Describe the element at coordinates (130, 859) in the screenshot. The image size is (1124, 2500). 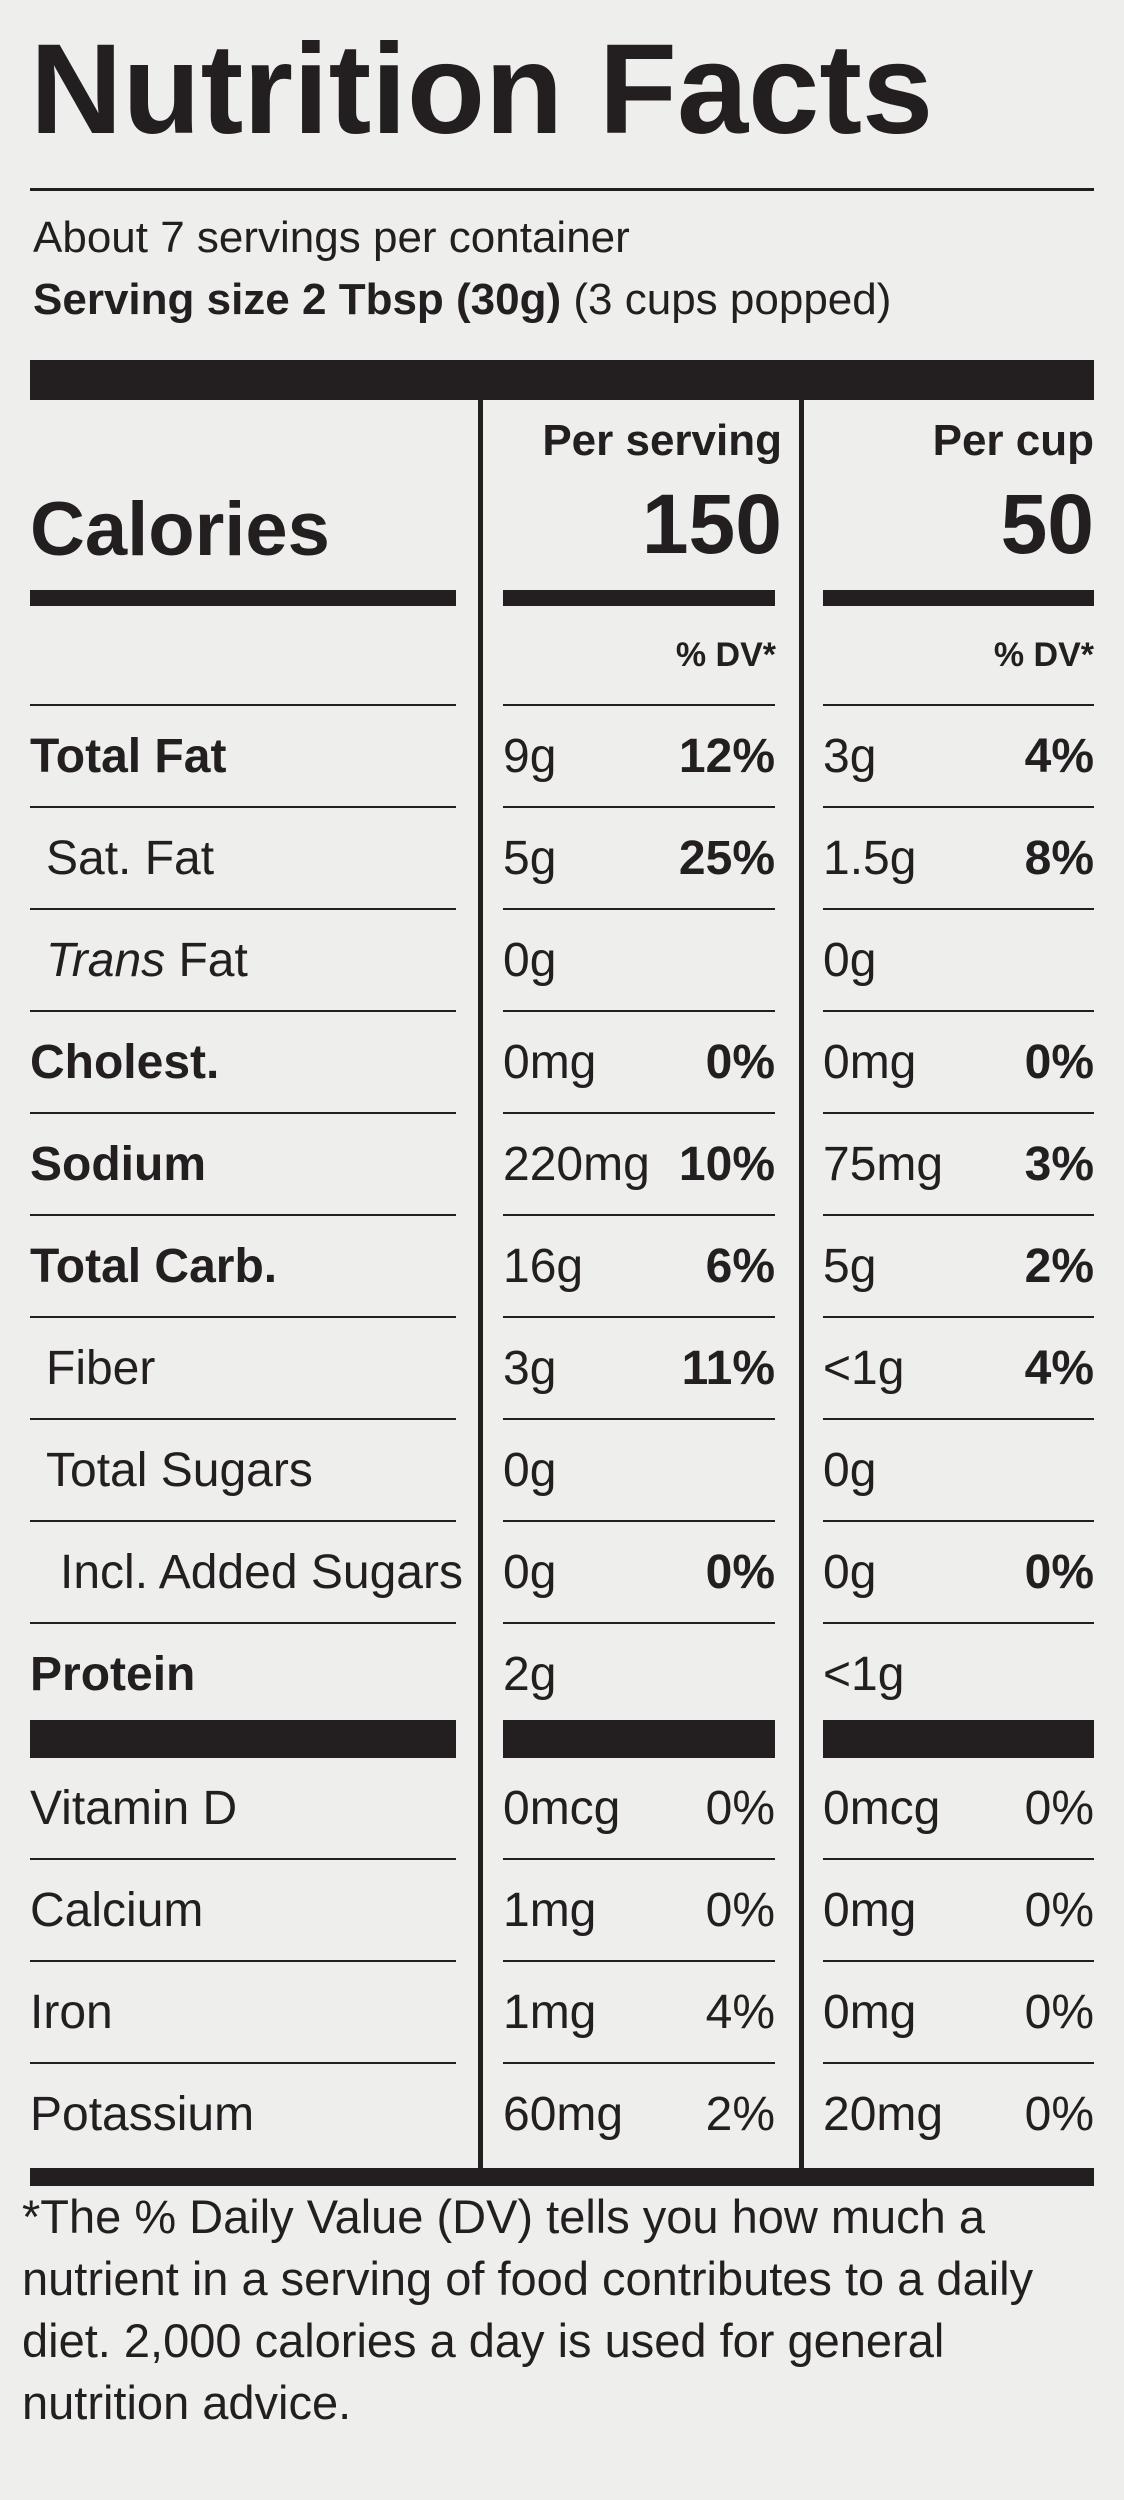
I see `nutrient-name: Sat. Fat` at that location.